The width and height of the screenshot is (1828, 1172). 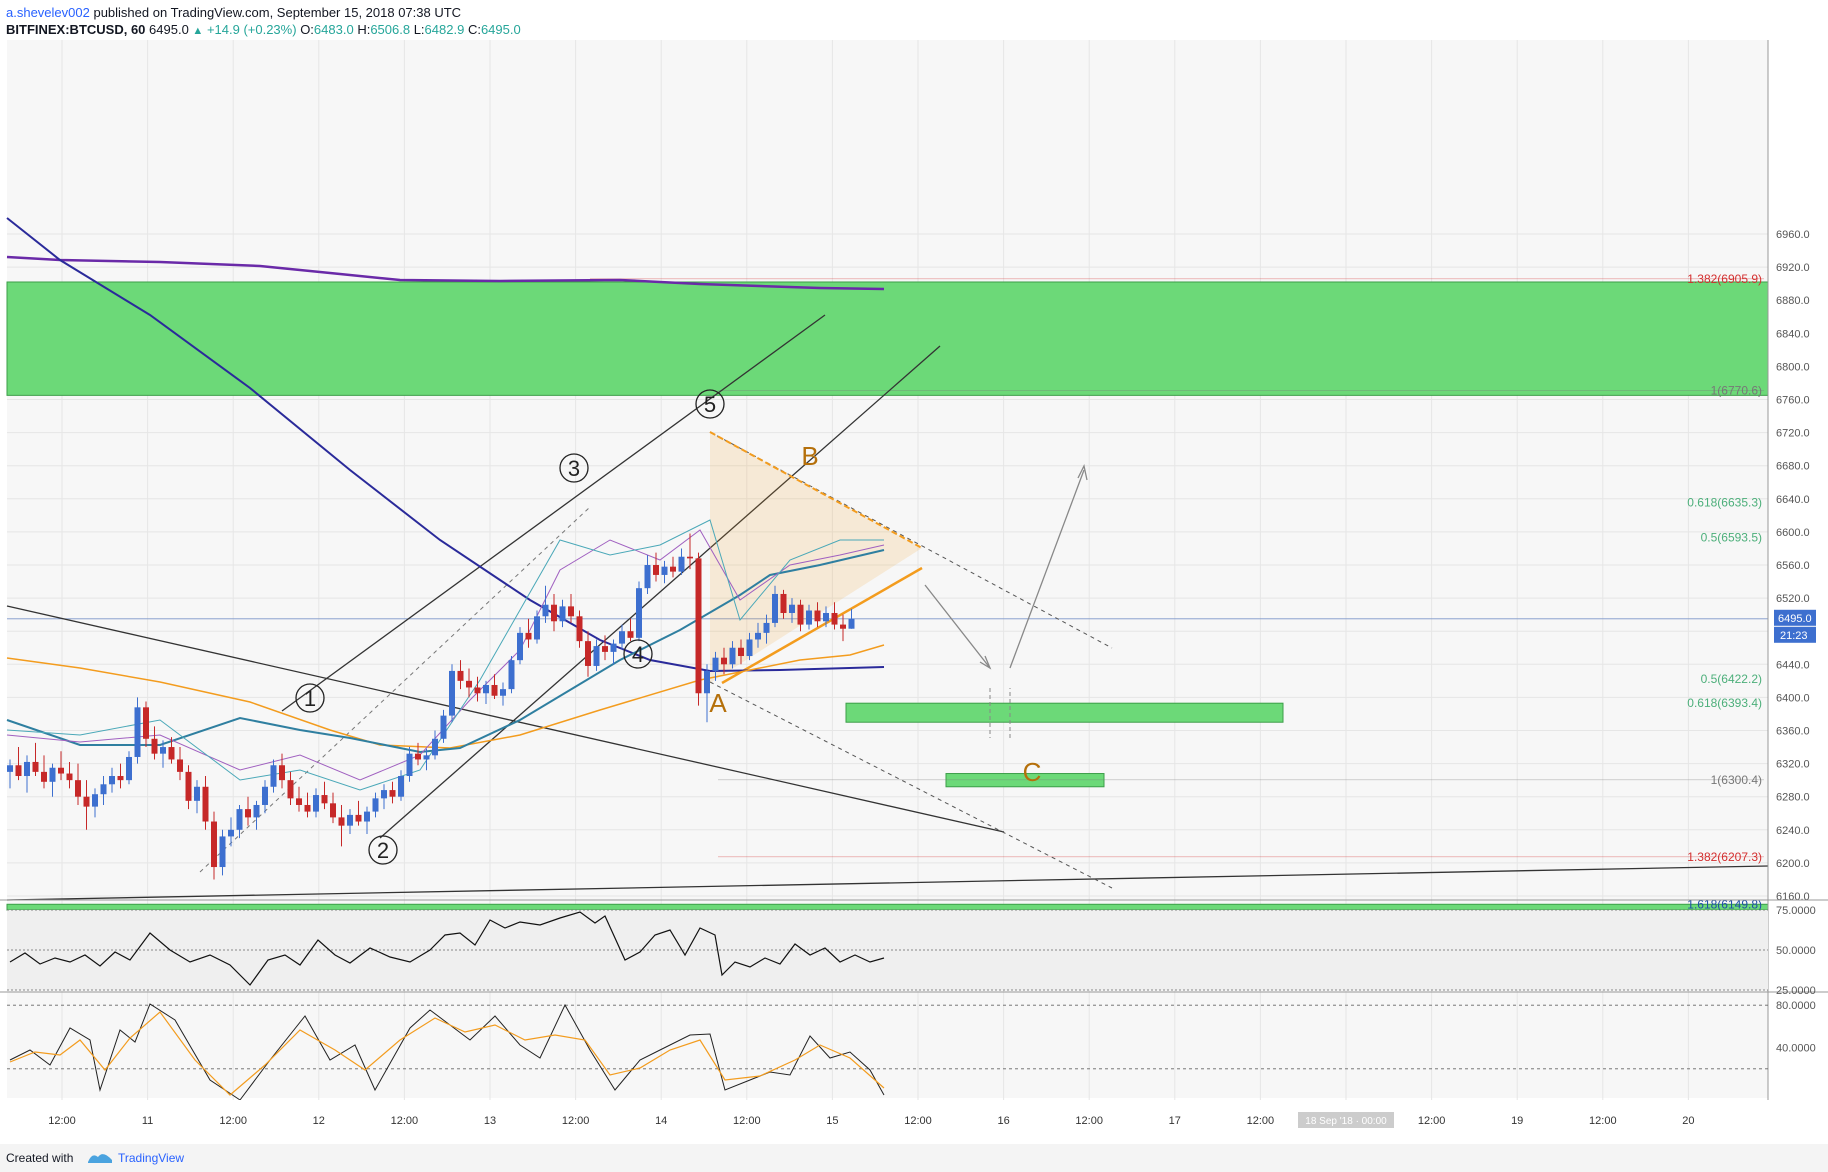 What do you see at coordinates (710, 404) in the screenshot?
I see `wave-label-5: 5` at bounding box center [710, 404].